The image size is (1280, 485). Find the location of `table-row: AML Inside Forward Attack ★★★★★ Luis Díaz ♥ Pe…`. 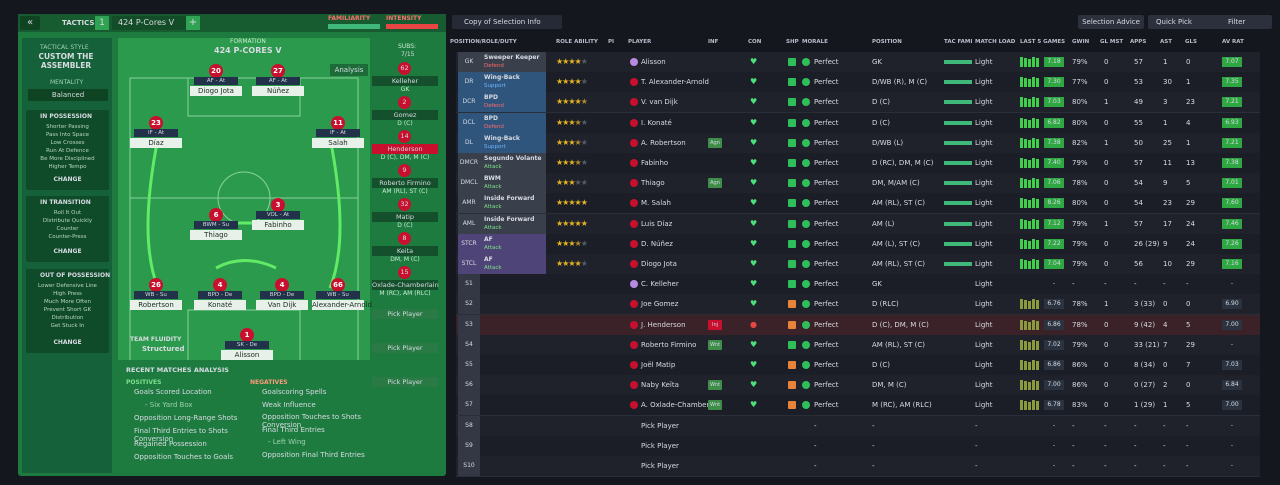

table-row: AML Inside Forward Attack ★★★★★ Luis Díaz ♥ Pe… is located at coordinates (858, 224).